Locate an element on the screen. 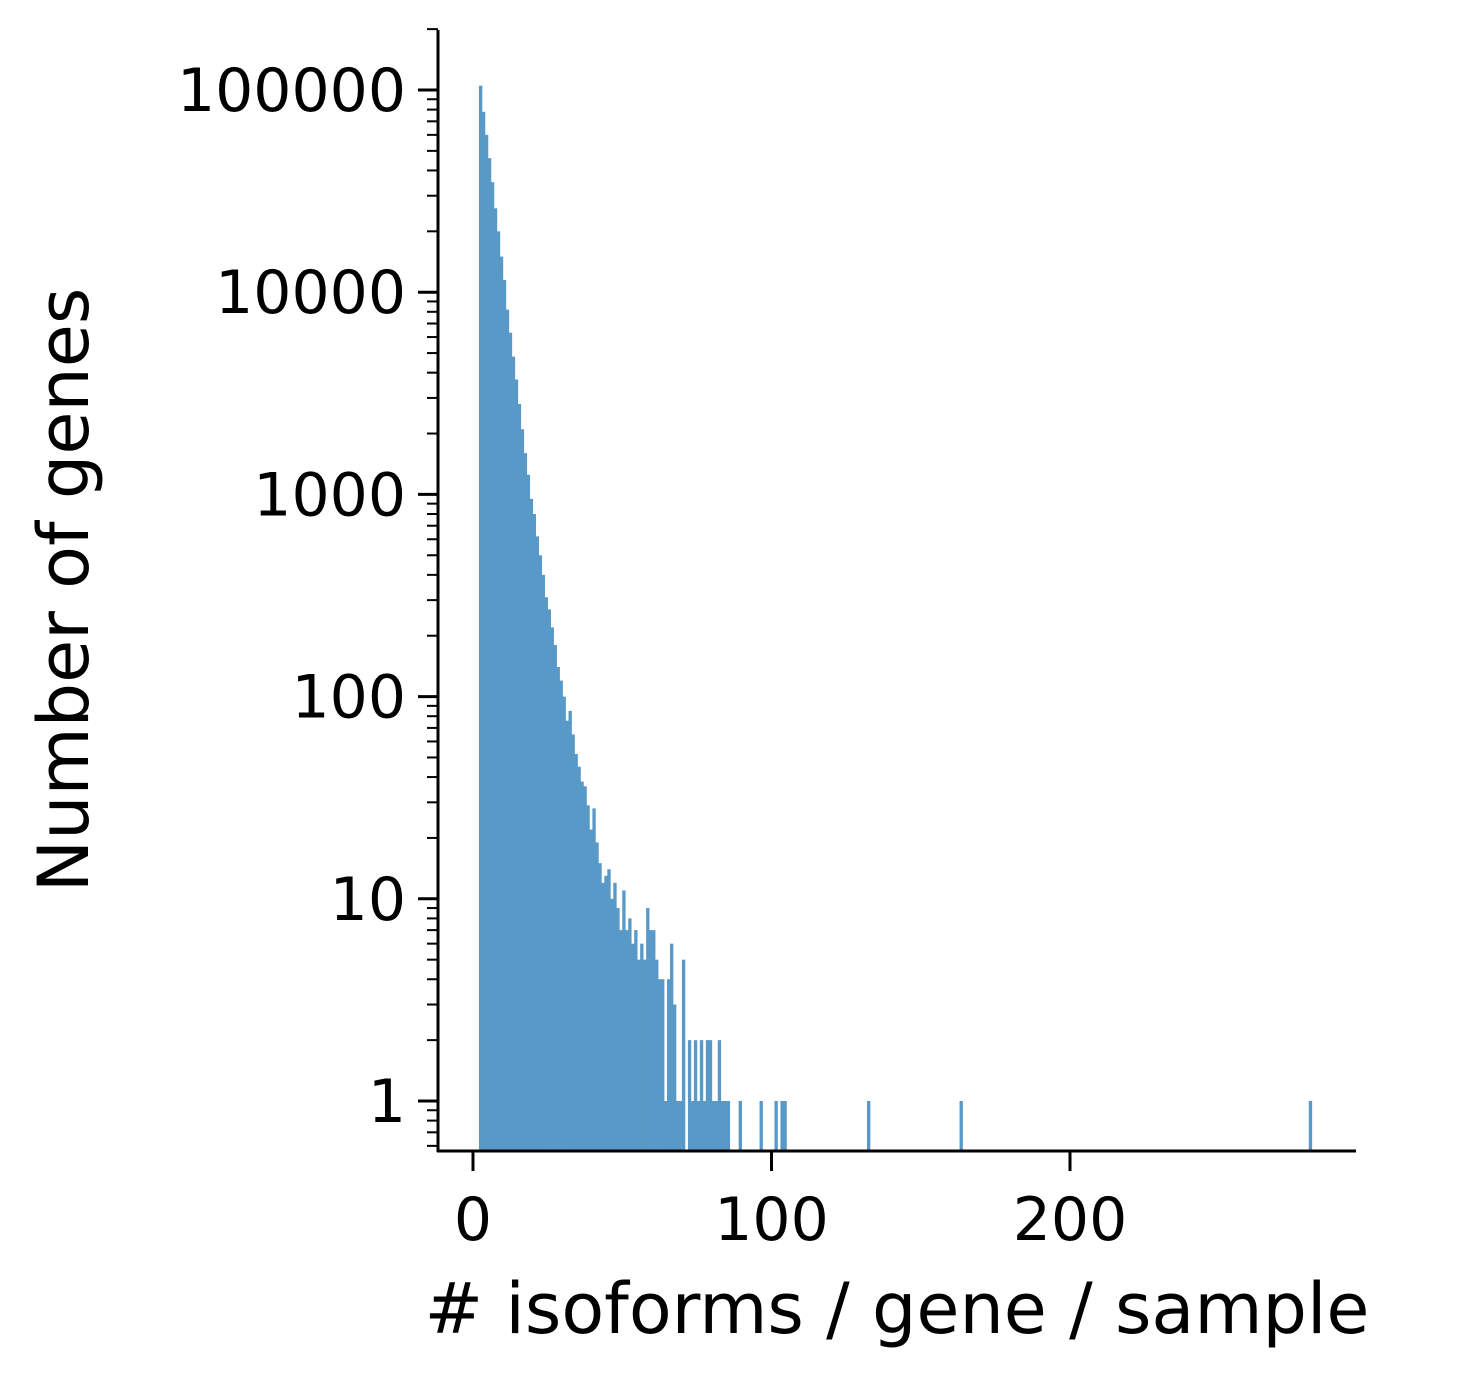  y-tick-label: 100000 is located at coordinates (291, 91).